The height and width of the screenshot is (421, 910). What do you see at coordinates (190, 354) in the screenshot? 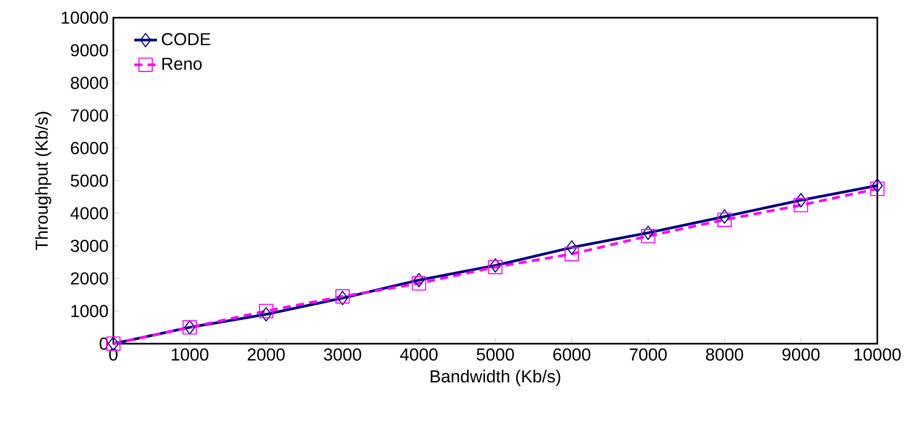
I see `x-tick-label: 1000` at bounding box center [190, 354].